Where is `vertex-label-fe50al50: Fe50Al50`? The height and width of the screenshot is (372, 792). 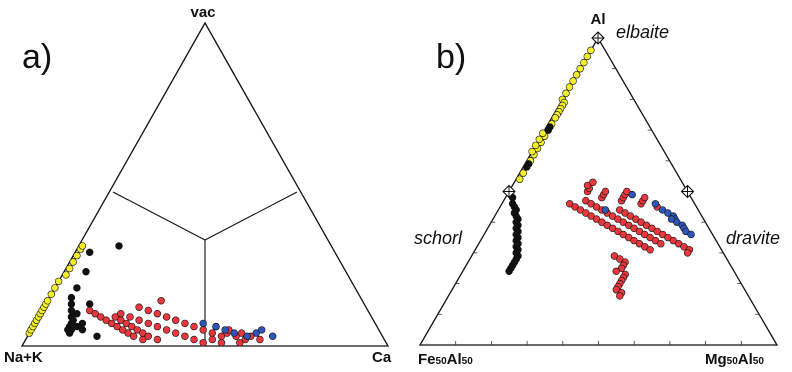 vertex-label-fe50al50: Fe50Al50 is located at coordinates (445, 359).